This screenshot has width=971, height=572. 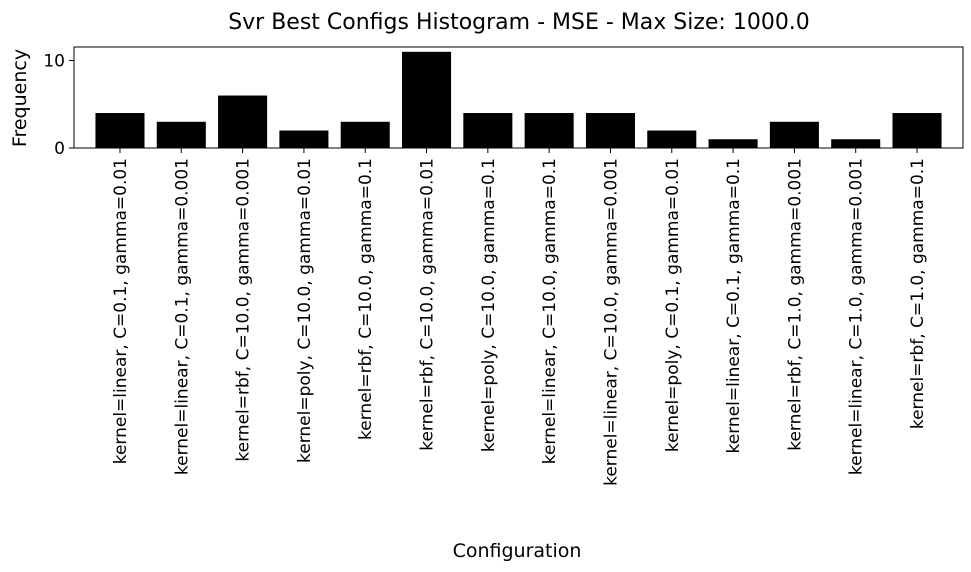 I want to click on x-tick-label: kernel=linear, C=0.1, gamma=0.1, so click(x=734, y=305).